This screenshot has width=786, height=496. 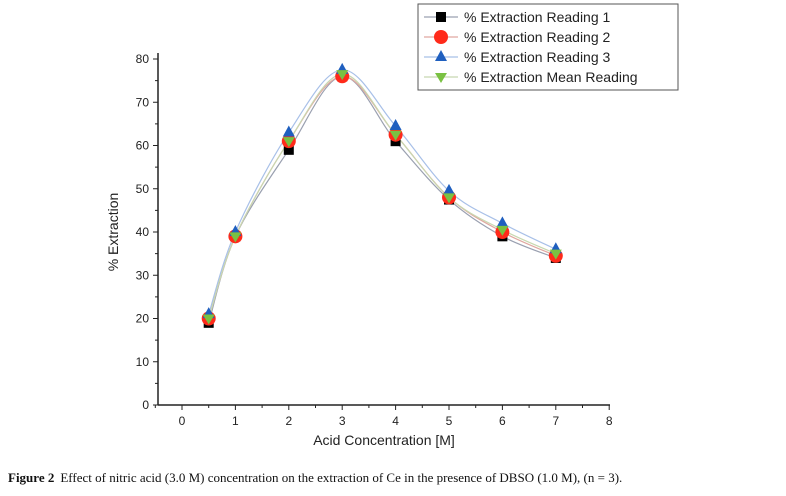 I want to click on y-axis-label: % Extraction, so click(x=113, y=232).